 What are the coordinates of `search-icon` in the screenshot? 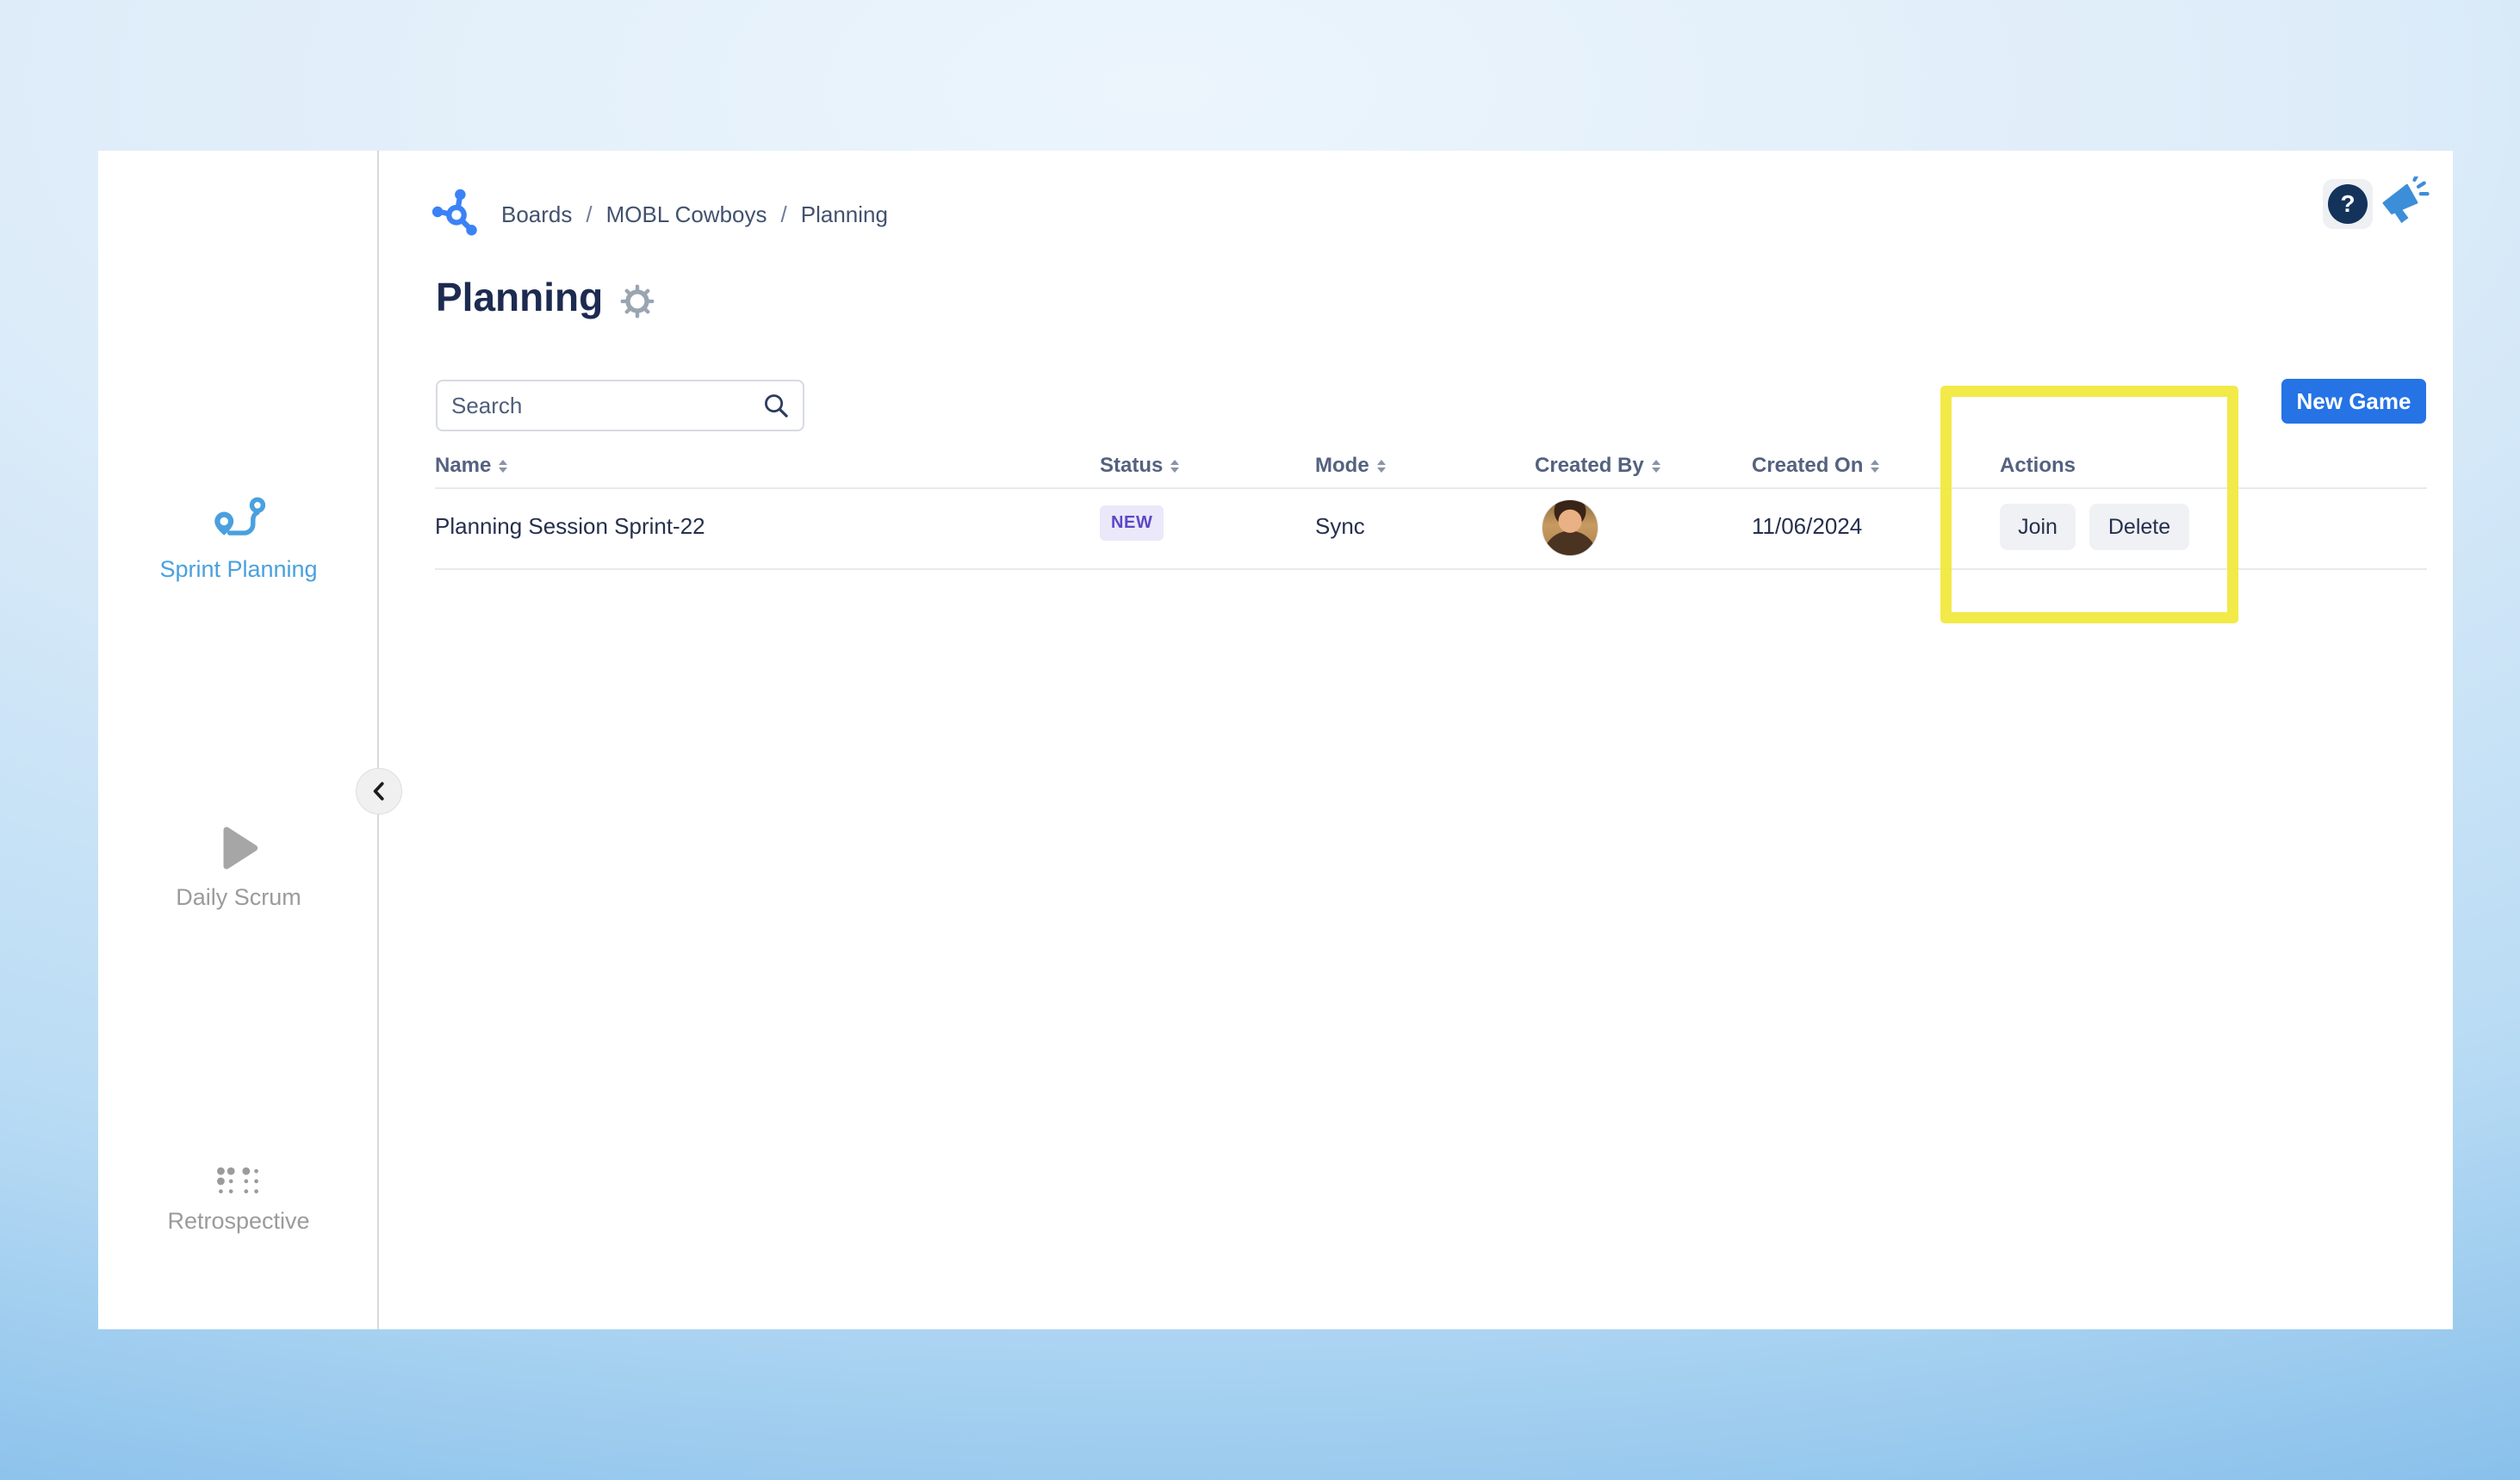 It's located at (777, 406).